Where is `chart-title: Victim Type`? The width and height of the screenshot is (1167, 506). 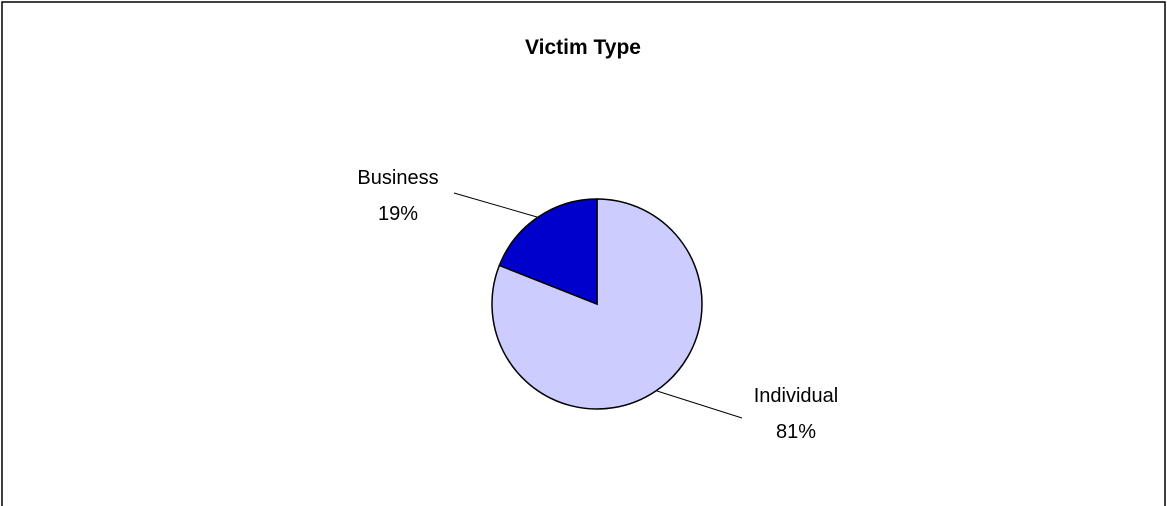 chart-title: Victim Type is located at coordinates (583, 47).